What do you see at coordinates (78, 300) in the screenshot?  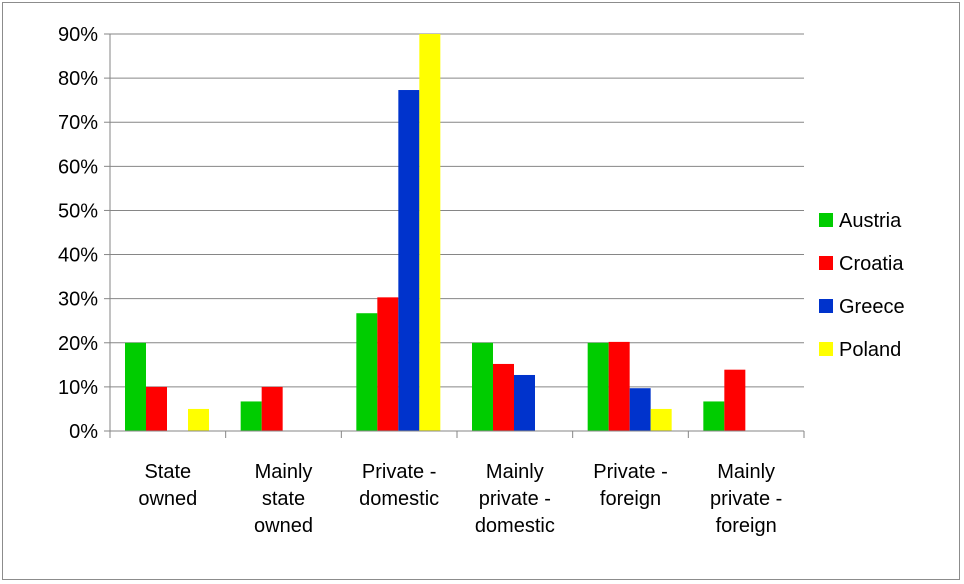 I see `y-tick-label: 30%` at bounding box center [78, 300].